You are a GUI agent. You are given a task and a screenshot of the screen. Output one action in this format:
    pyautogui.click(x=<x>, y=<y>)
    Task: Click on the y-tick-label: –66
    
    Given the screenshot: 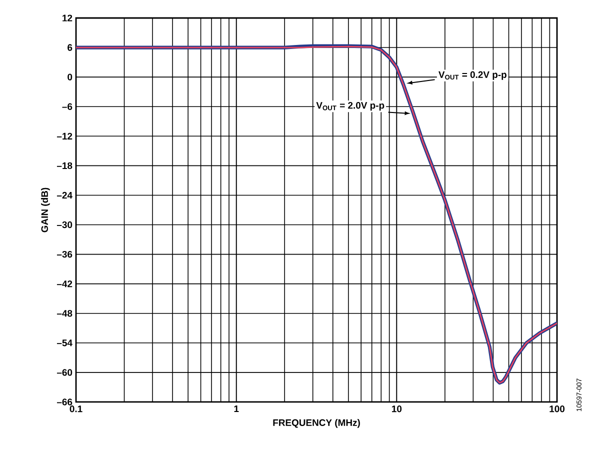 What is the action you would take?
    pyautogui.click(x=64, y=402)
    